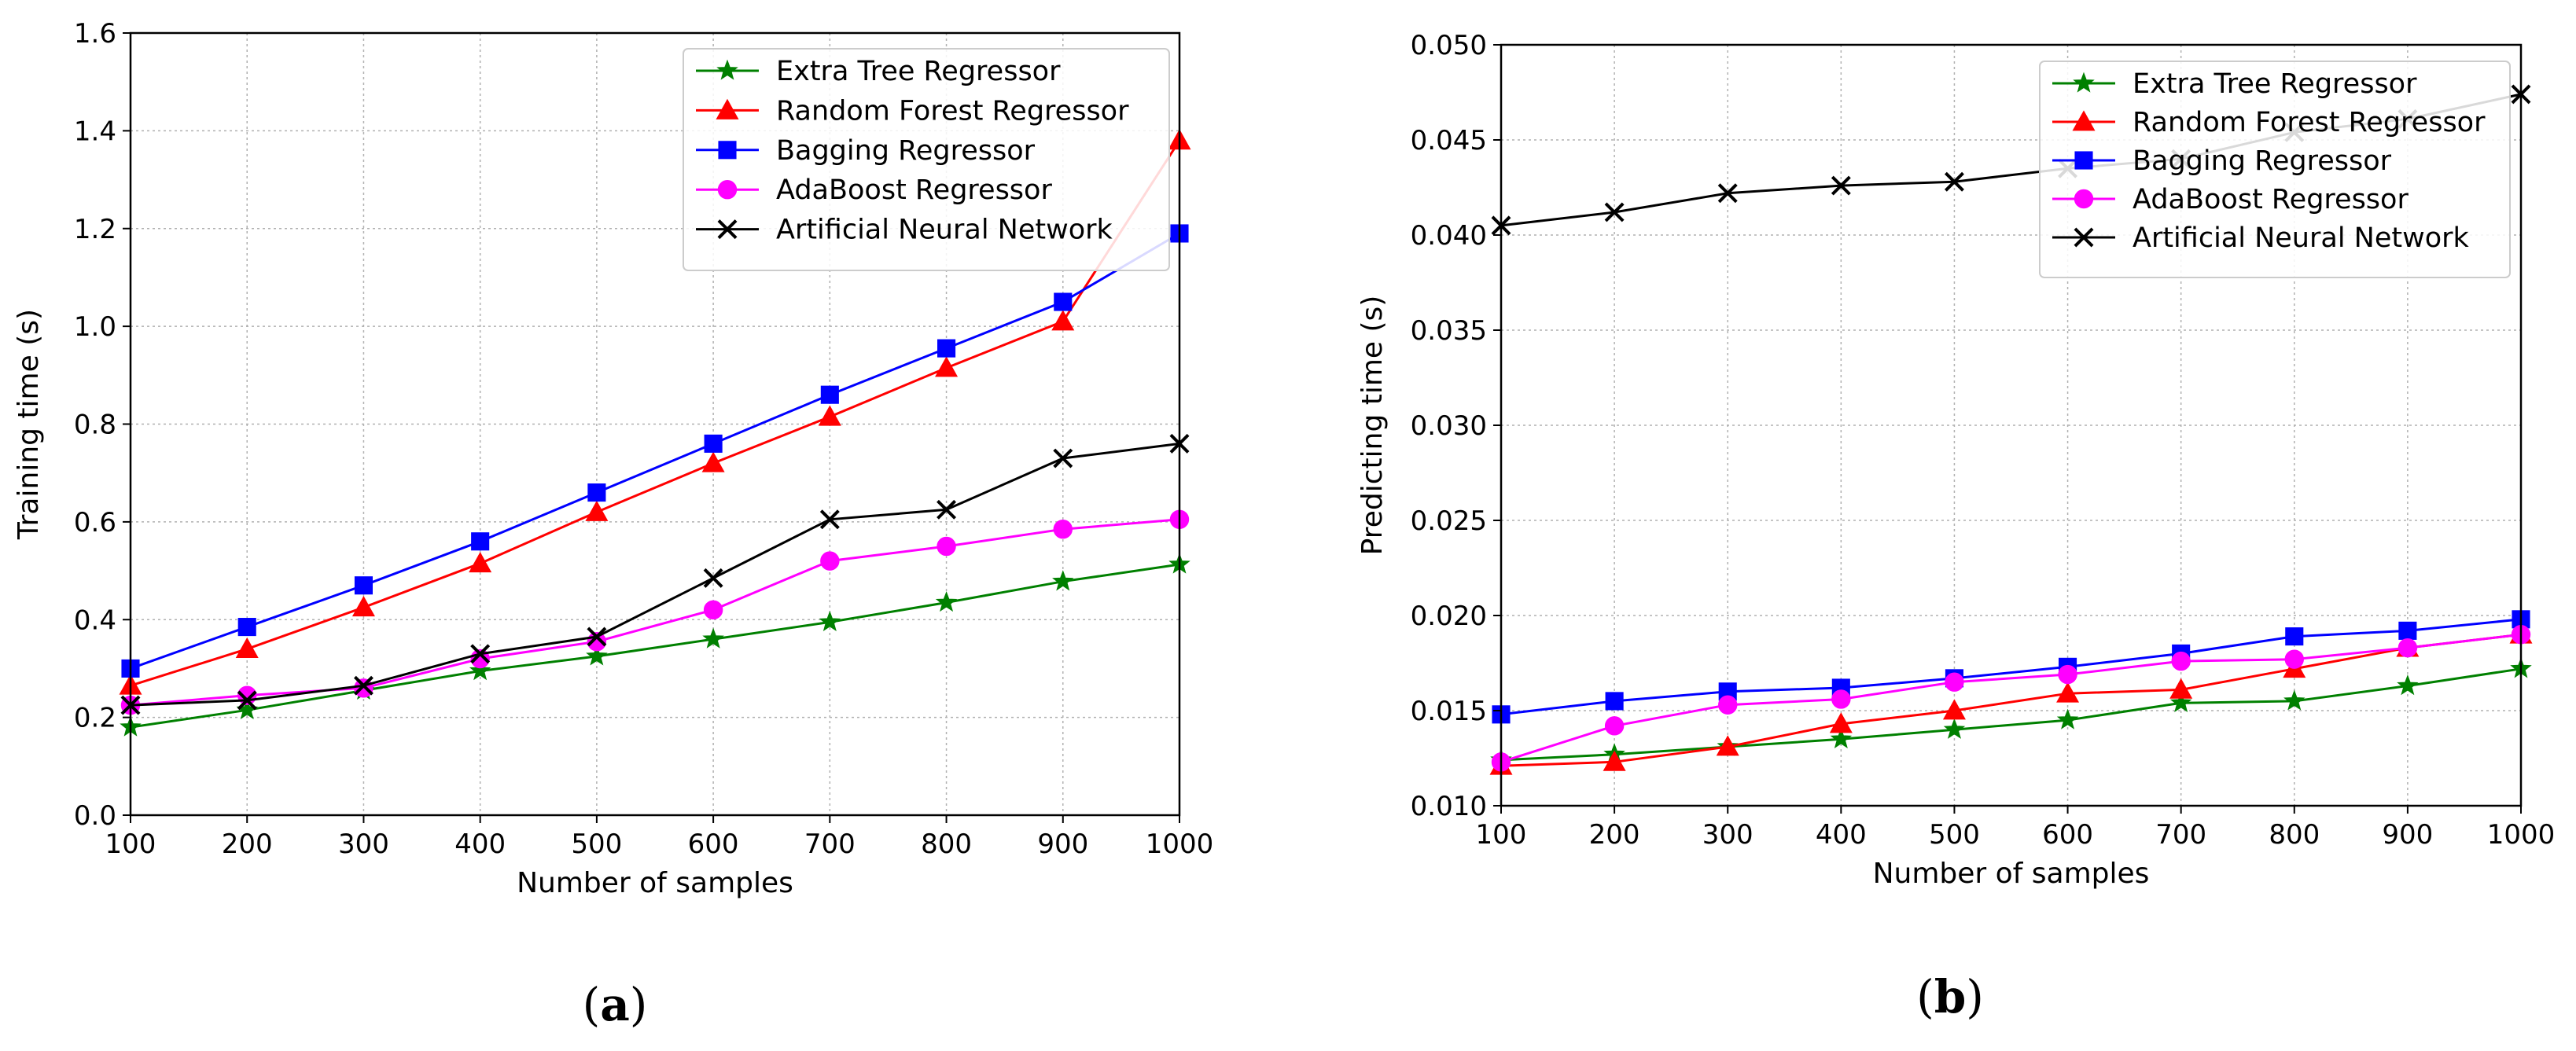 The height and width of the screenshot is (1051, 2576). I want to click on panel-label-letter: a, so click(615, 1004).